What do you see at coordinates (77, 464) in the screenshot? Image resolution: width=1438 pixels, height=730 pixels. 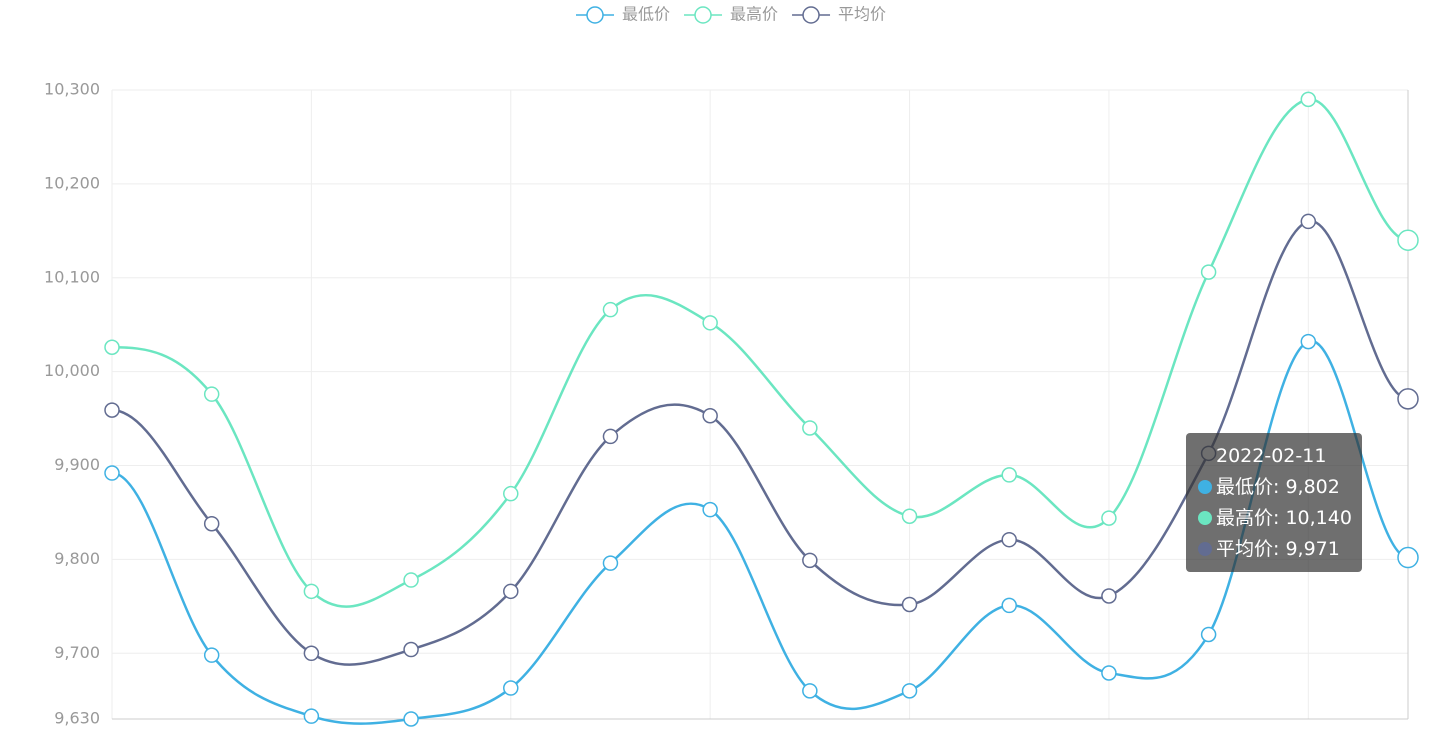 I see `y-tick-label: 9,900` at bounding box center [77, 464].